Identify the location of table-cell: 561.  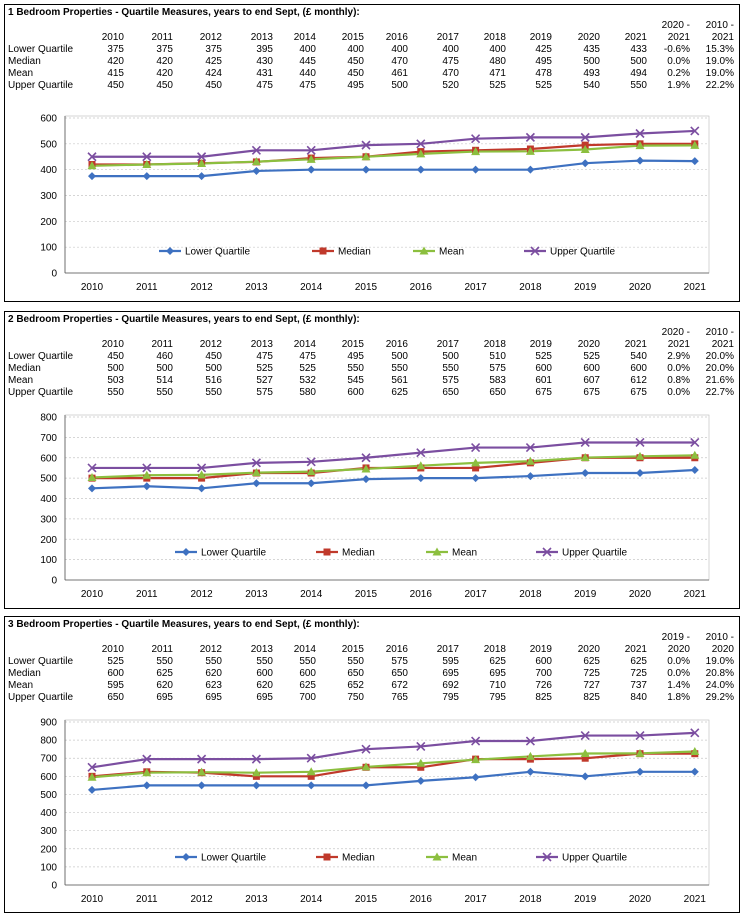
(399, 380).